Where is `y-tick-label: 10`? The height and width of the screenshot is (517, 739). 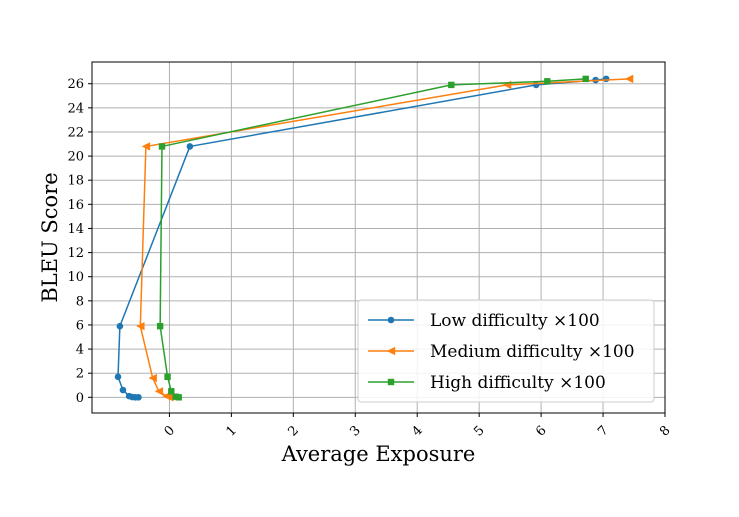 y-tick-label: 10 is located at coordinates (75, 277).